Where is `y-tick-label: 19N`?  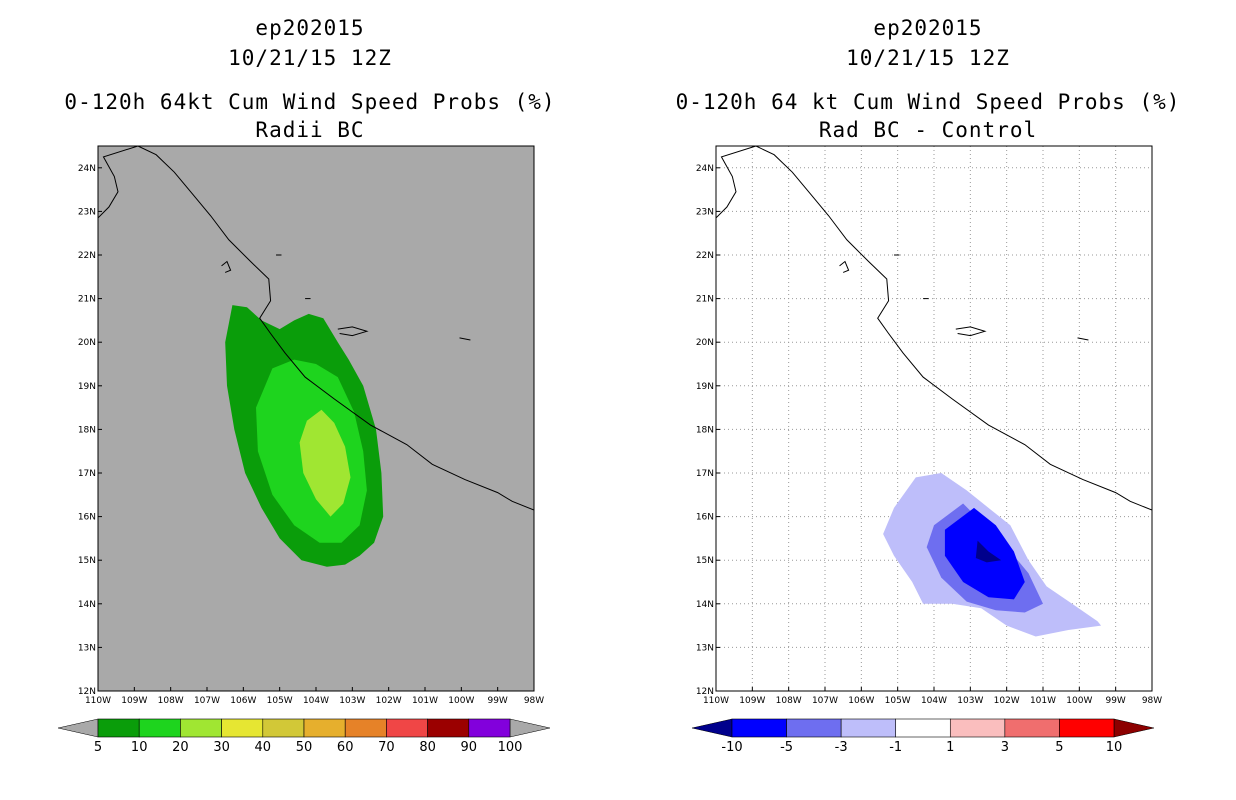
y-tick-label: 19N is located at coordinates (705, 387).